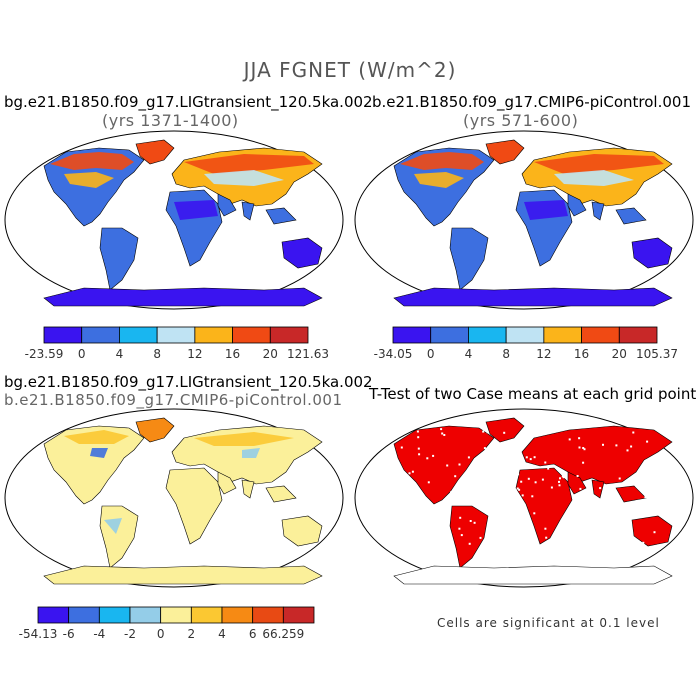 This screenshot has height=700, width=700. I want to click on landmass-samerica, so click(469, 259).